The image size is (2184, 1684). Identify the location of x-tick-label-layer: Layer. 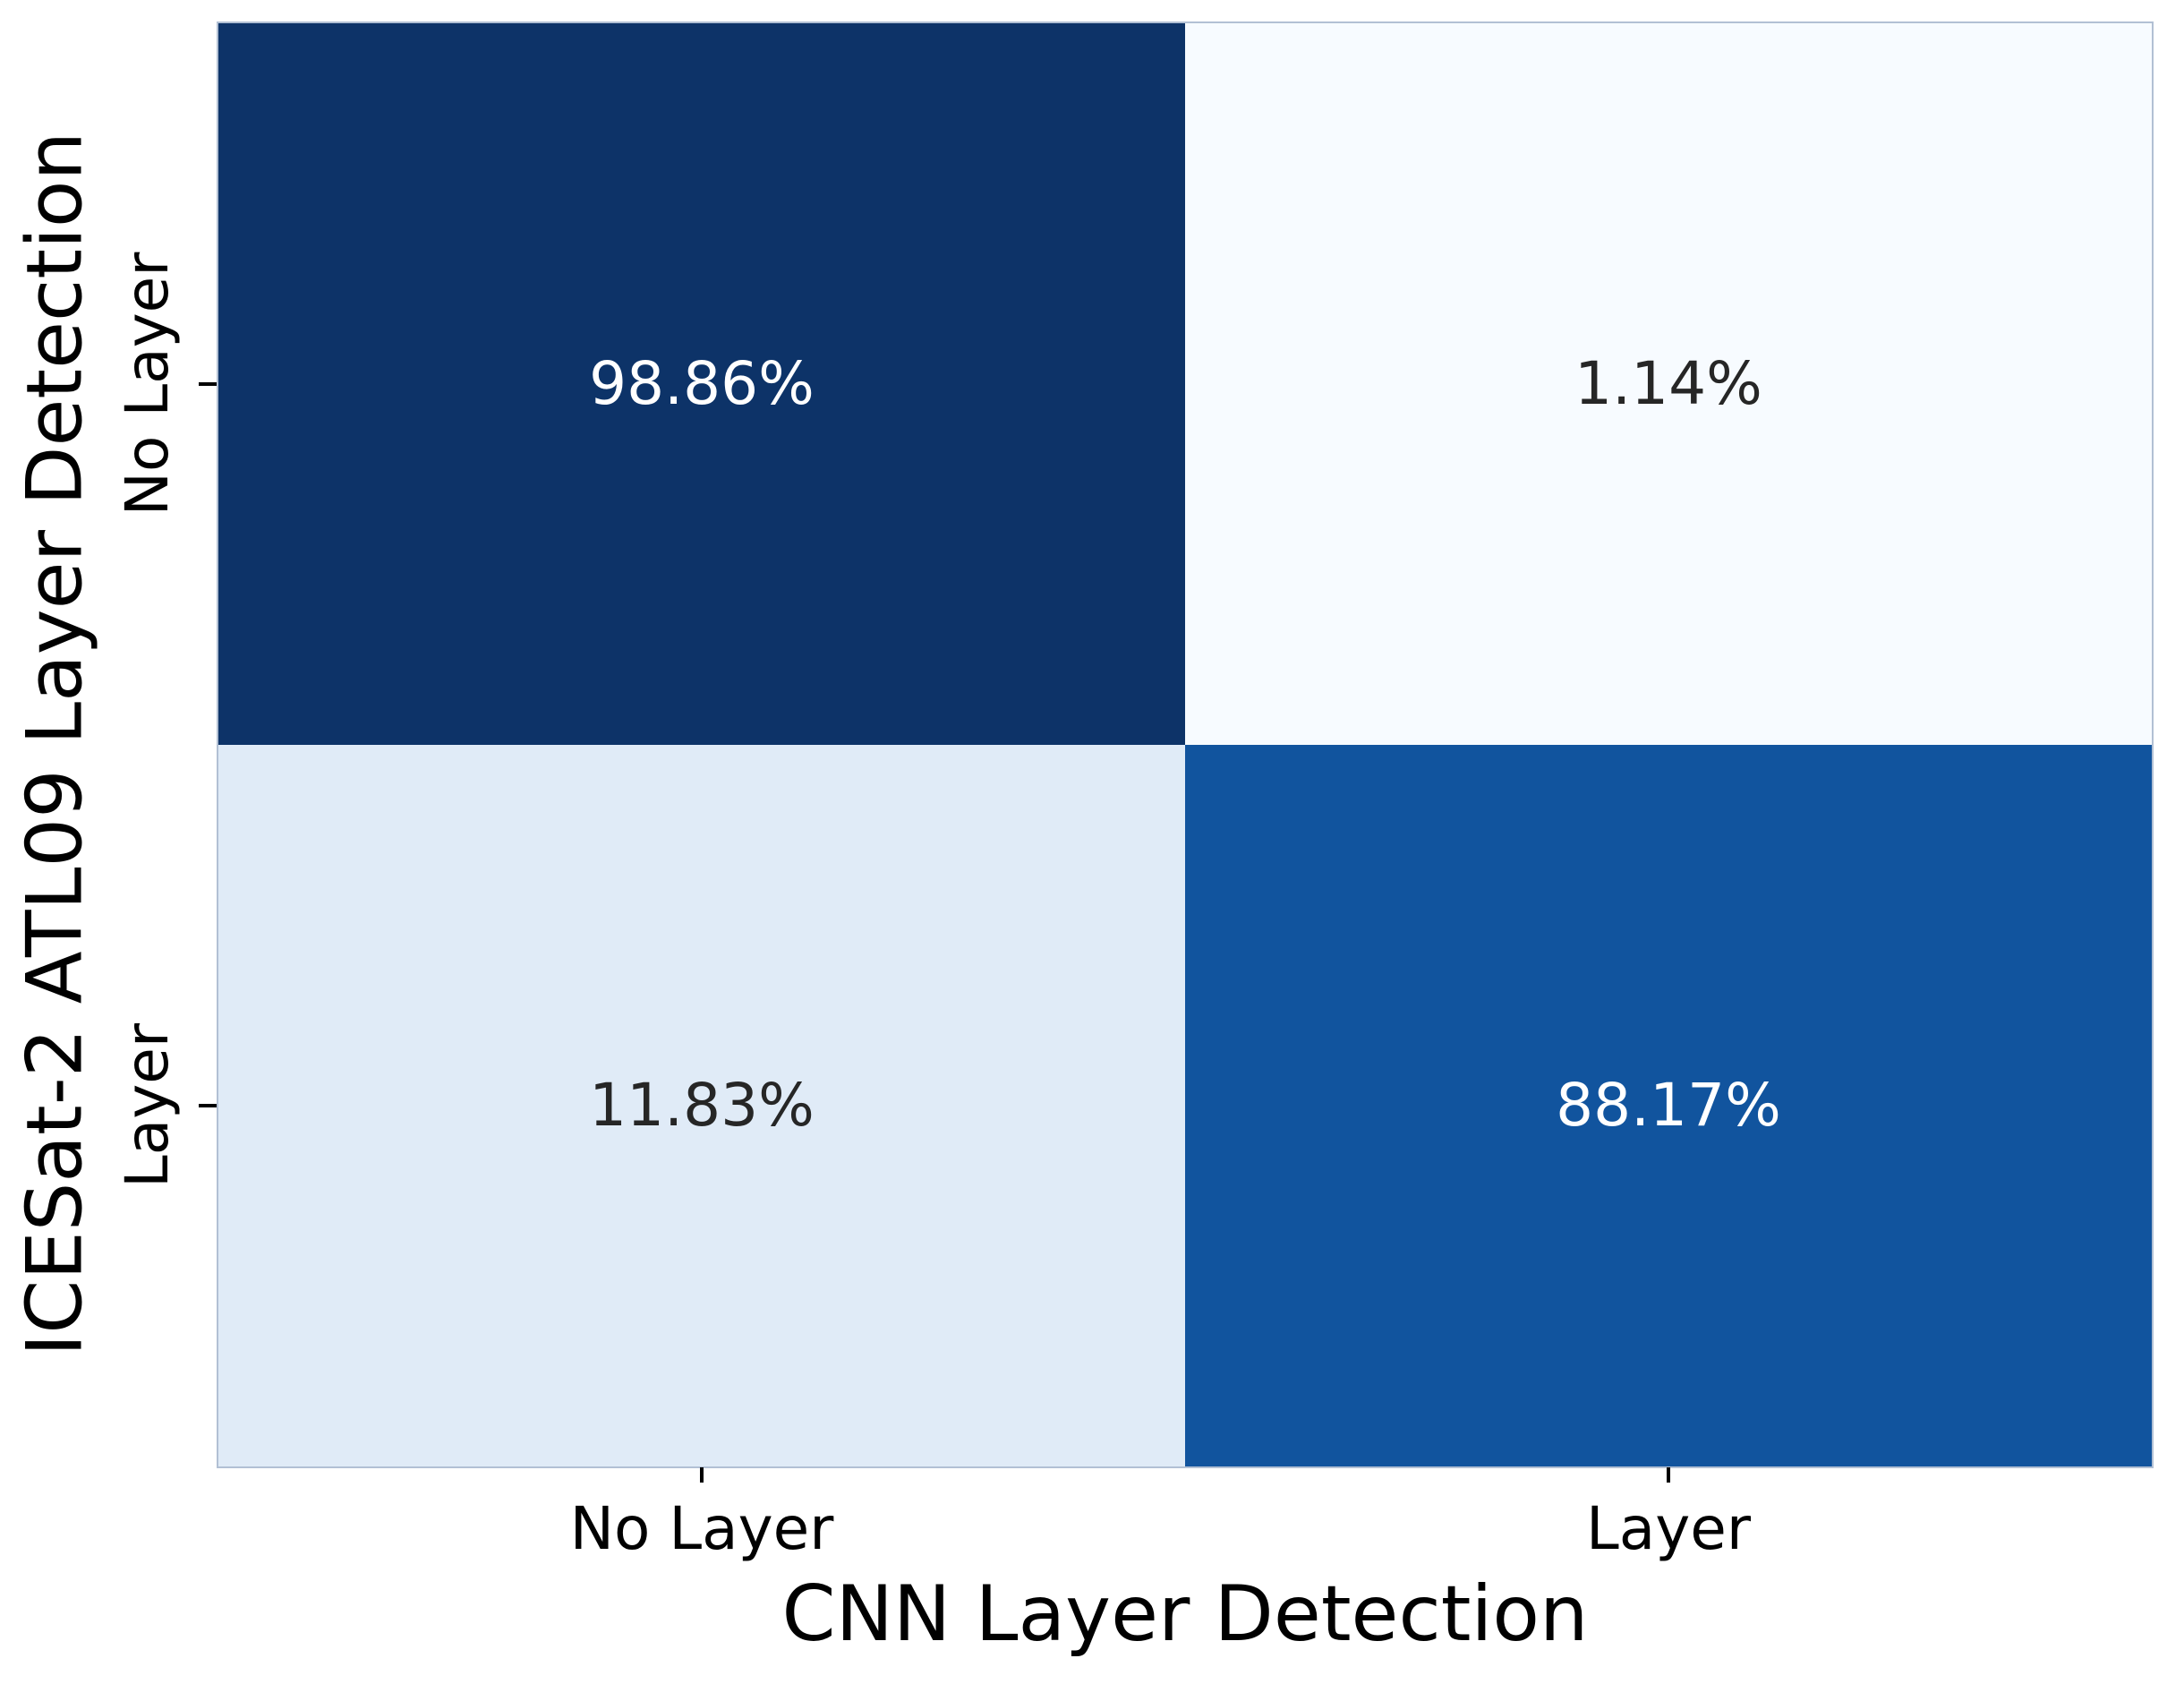
(1668, 1528).